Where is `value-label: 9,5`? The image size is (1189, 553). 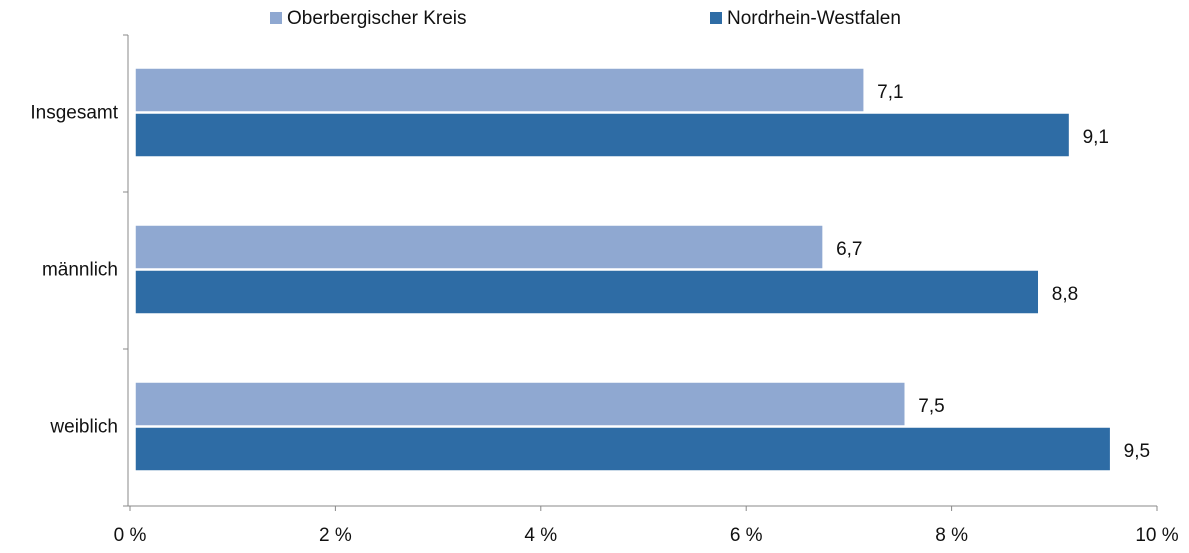
value-label: 9,5 is located at coordinates (1137, 451).